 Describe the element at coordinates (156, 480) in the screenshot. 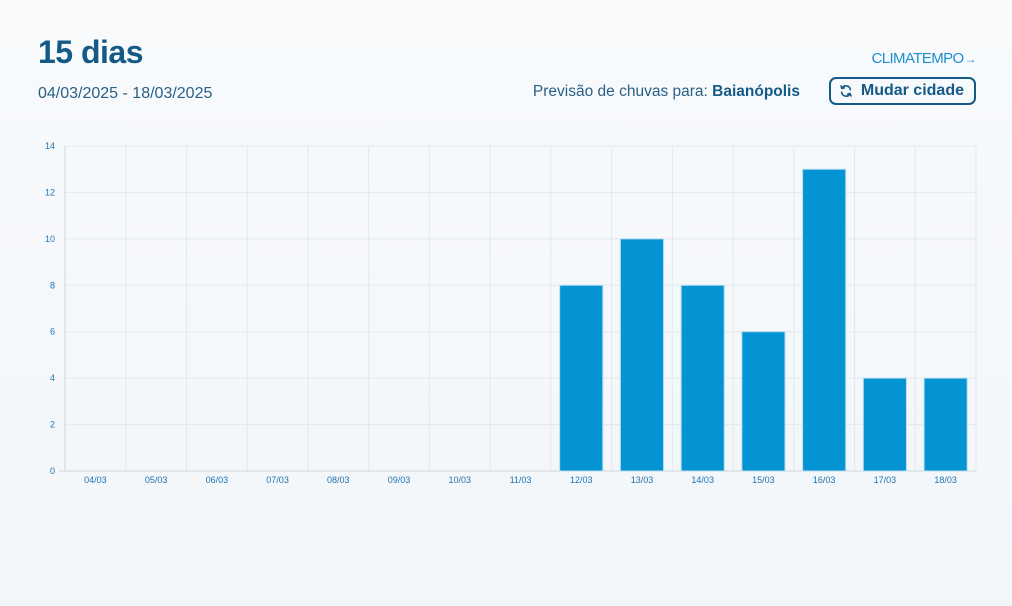

I see `x-tick-label: 05/03` at that location.